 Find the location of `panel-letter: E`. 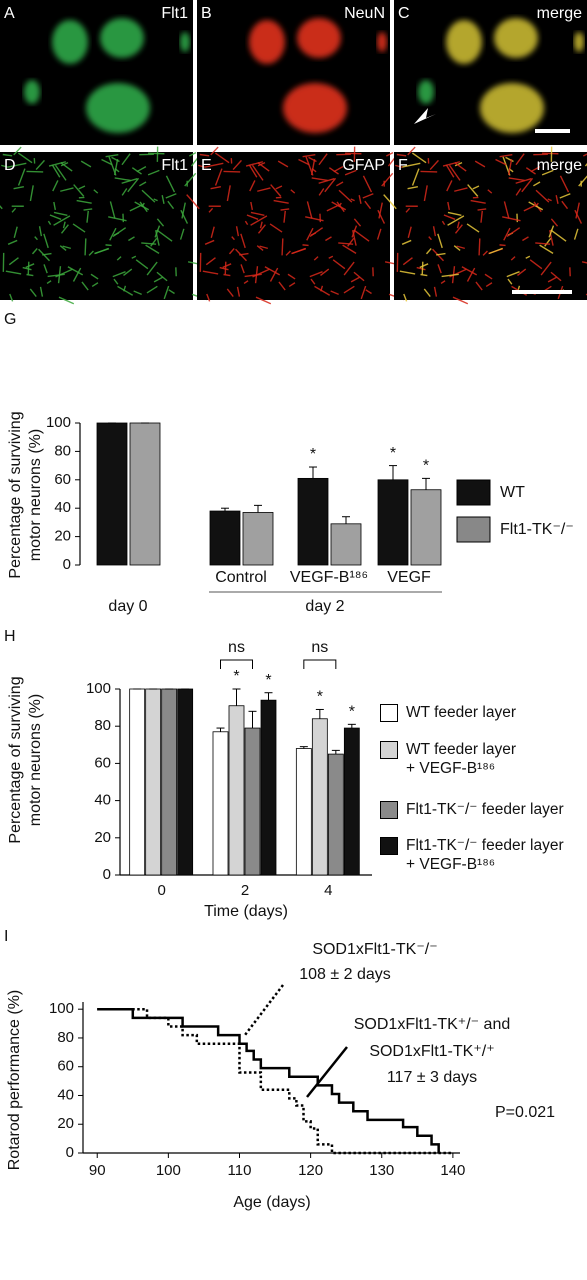

panel-letter: E is located at coordinates (206, 165).